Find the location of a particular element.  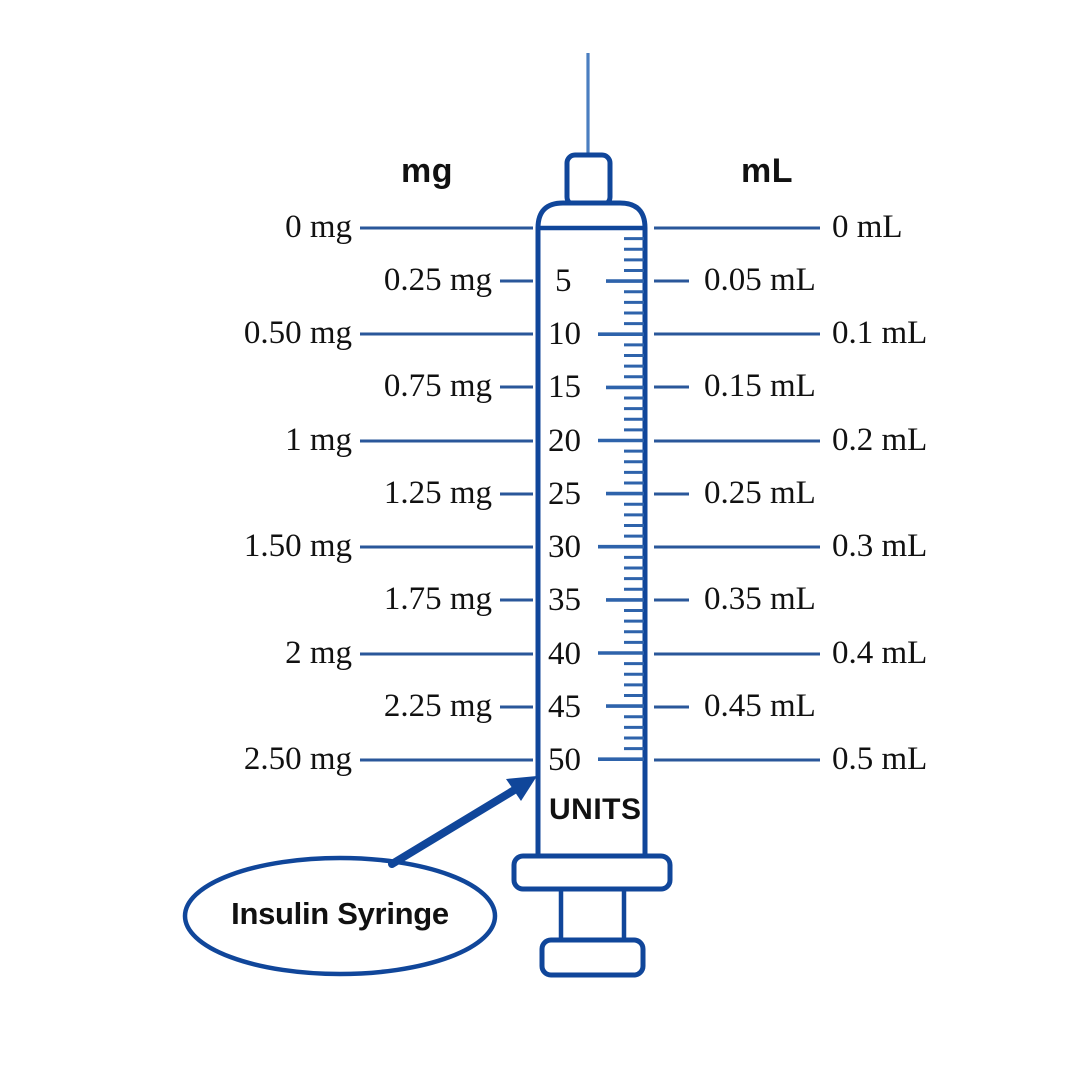

ml-label-0: 0 mL is located at coordinates (867, 227).